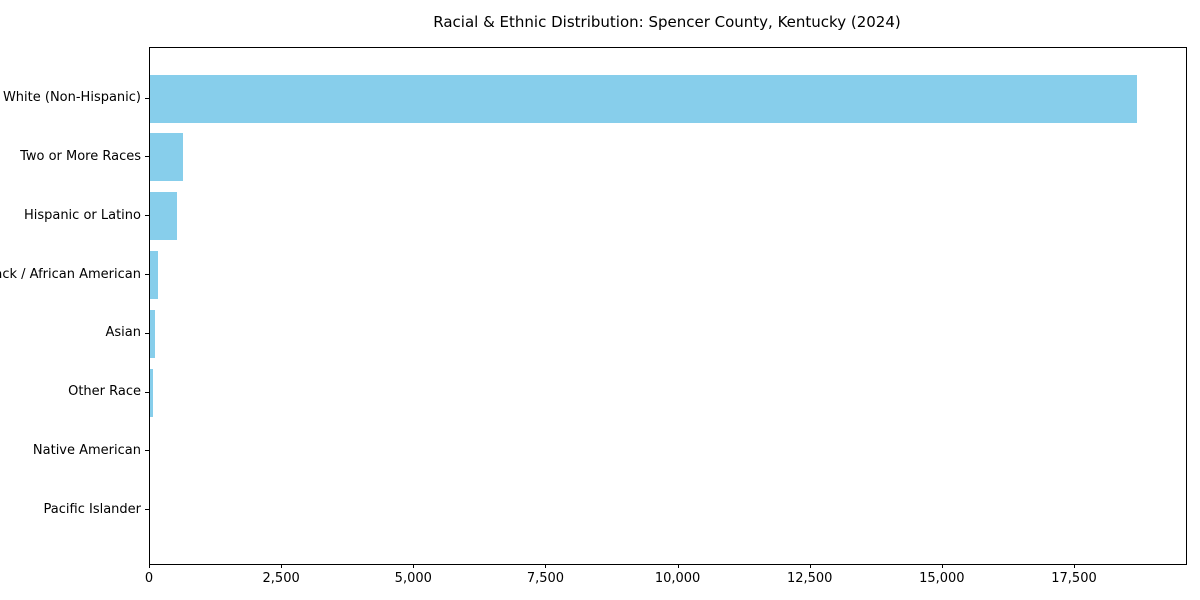  I want to click on x-tick-label: 15,000, so click(942, 578).